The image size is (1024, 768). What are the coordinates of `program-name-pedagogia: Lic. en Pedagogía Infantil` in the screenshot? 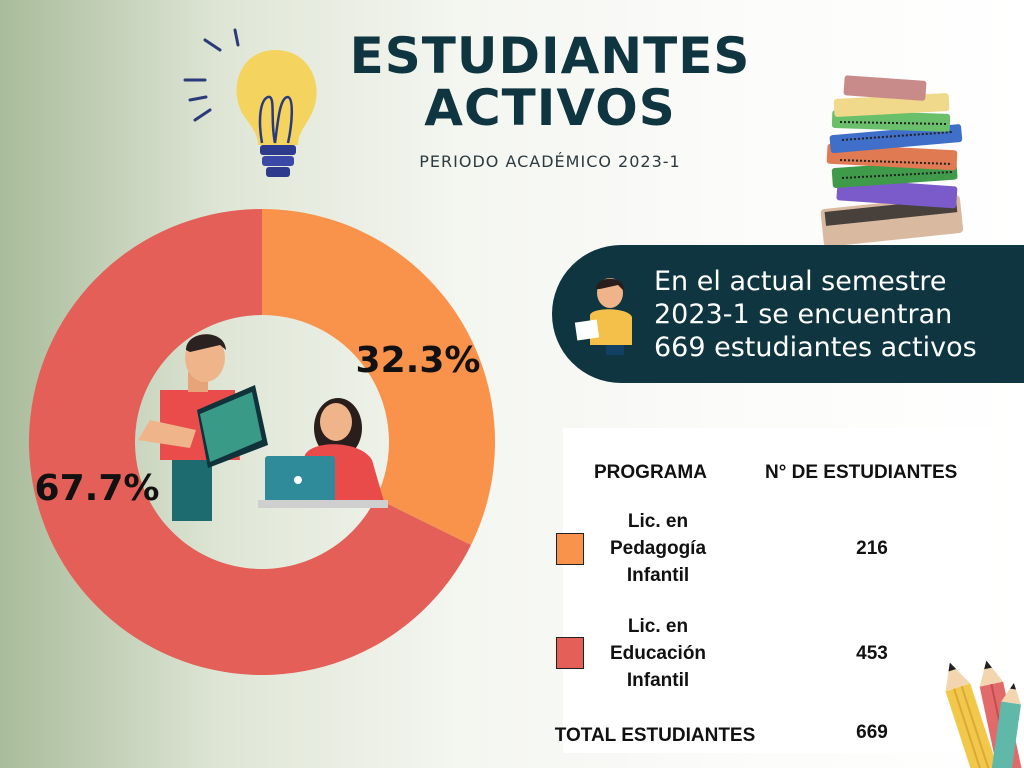 It's located at (658, 548).